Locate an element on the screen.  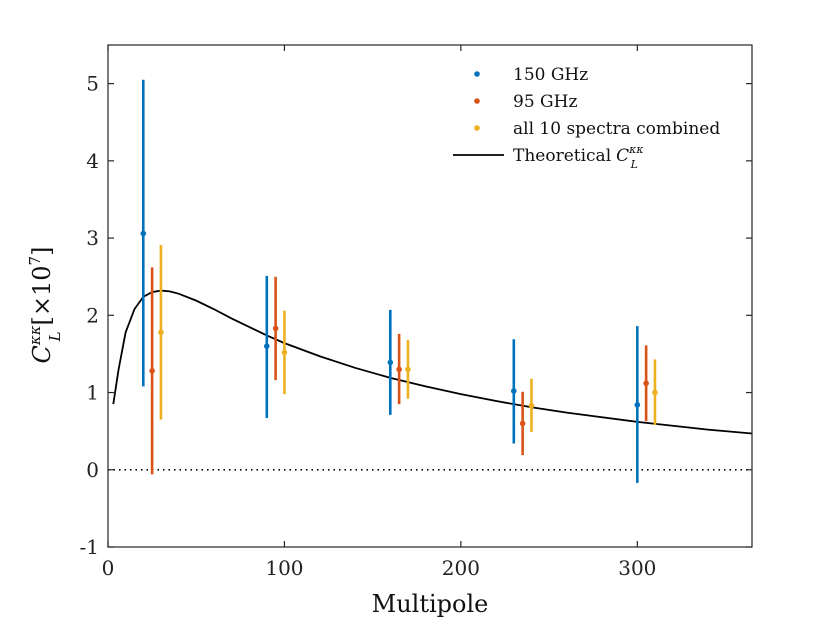
x-tick-label-200: 200 is located at coordinates (461, 568).